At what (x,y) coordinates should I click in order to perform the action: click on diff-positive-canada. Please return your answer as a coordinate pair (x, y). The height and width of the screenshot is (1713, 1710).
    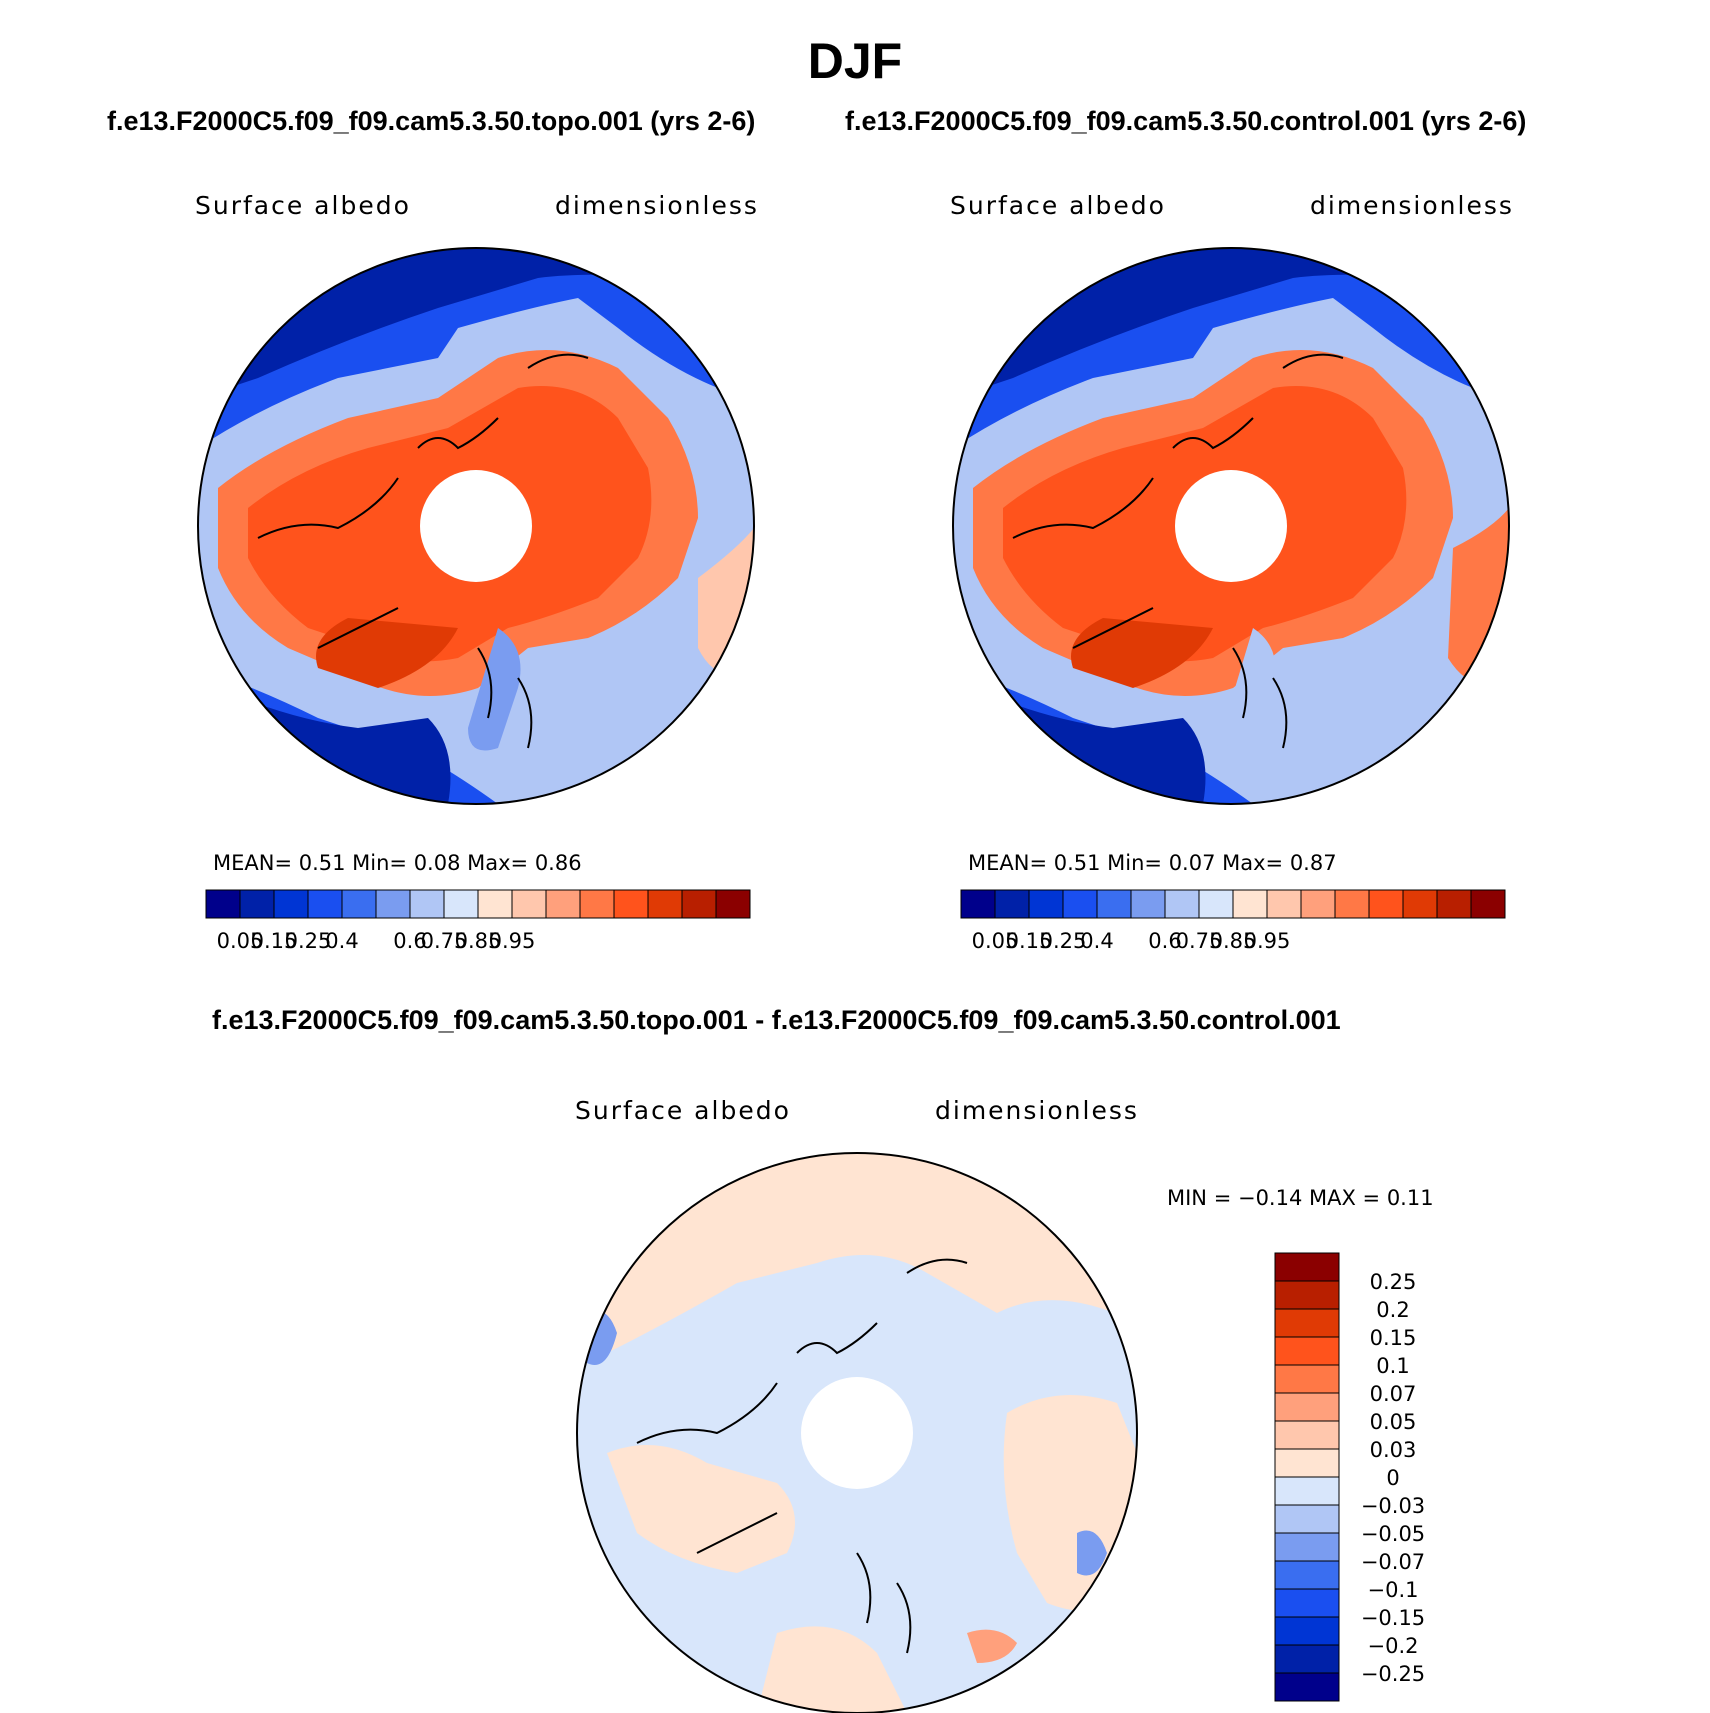
    Looking at the image, I should click on (701, 1509).